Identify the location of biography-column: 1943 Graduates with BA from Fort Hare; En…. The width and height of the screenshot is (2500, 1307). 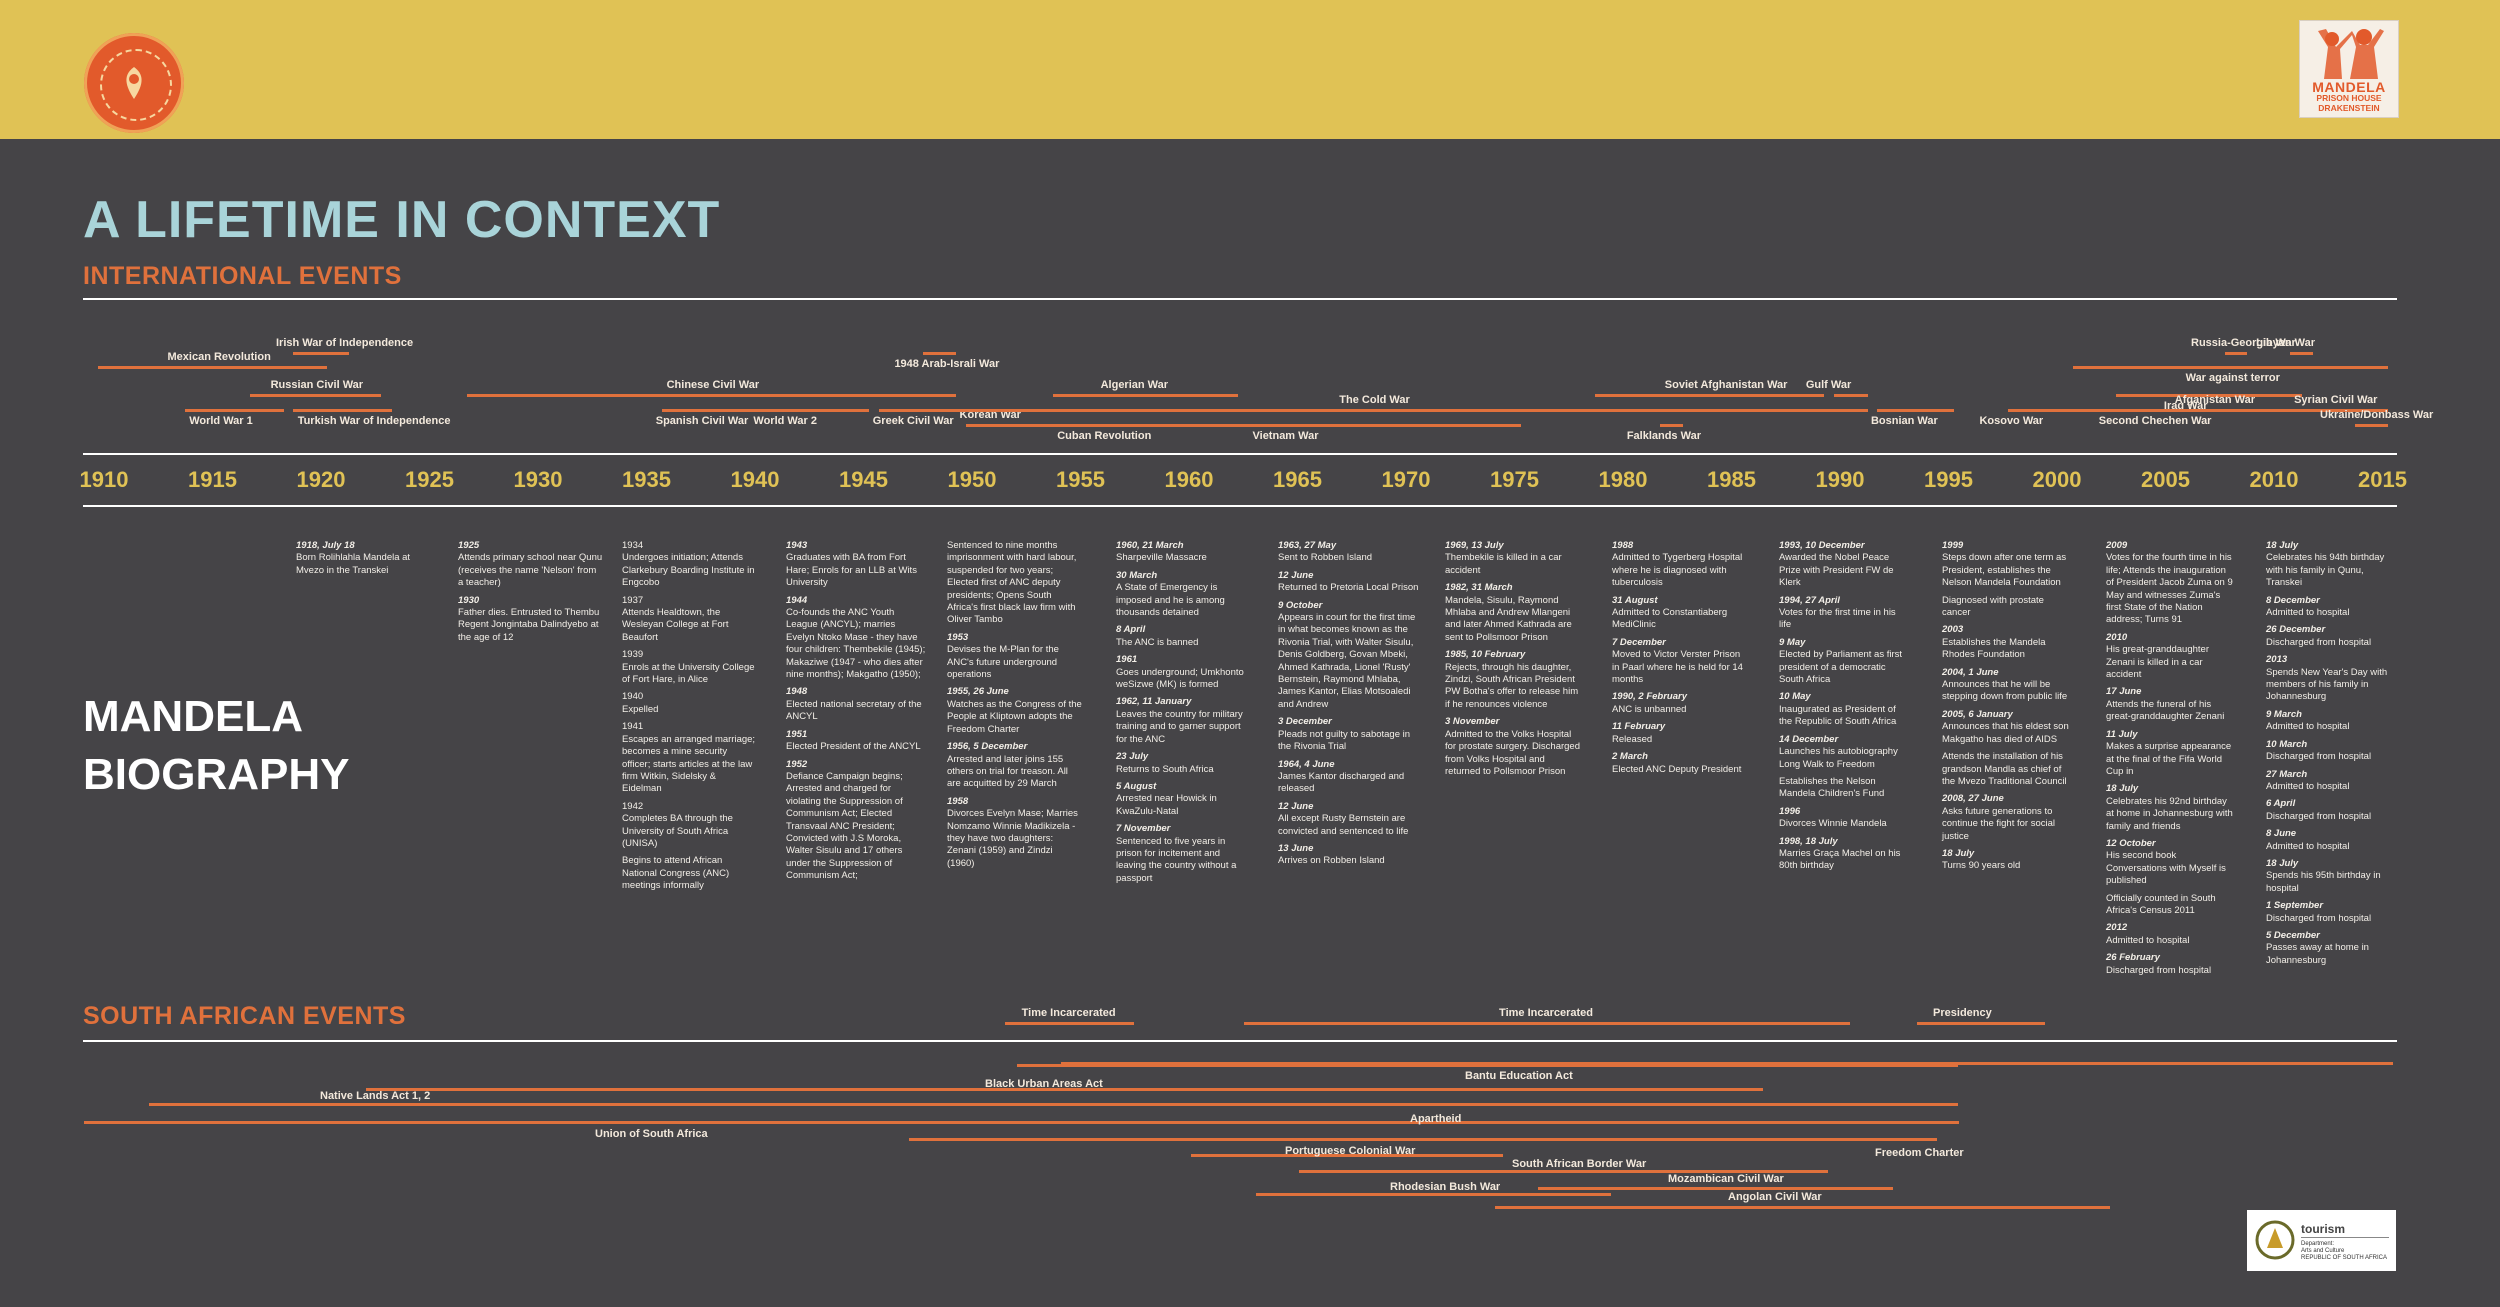
(856, 714).